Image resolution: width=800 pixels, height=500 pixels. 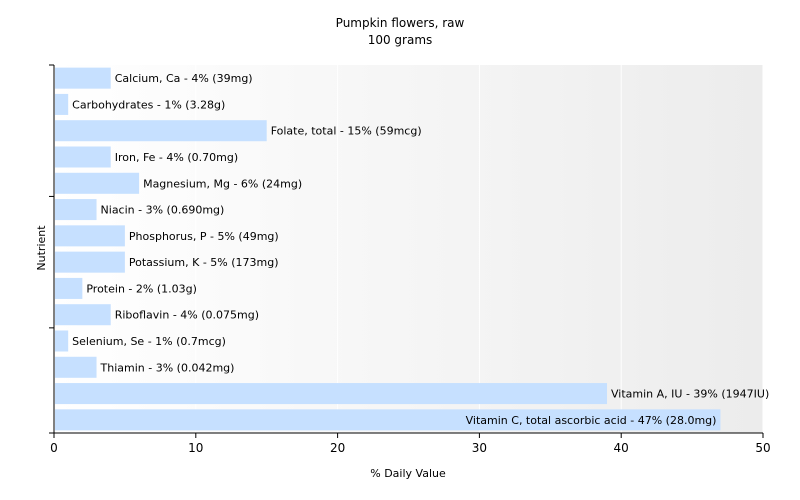 What do you see at coordinates (149, 341) in the screenshot?
I see `bar-label-10: Selenium, Se - 1% (0.7mcg)` at bounding box center [149, 341].